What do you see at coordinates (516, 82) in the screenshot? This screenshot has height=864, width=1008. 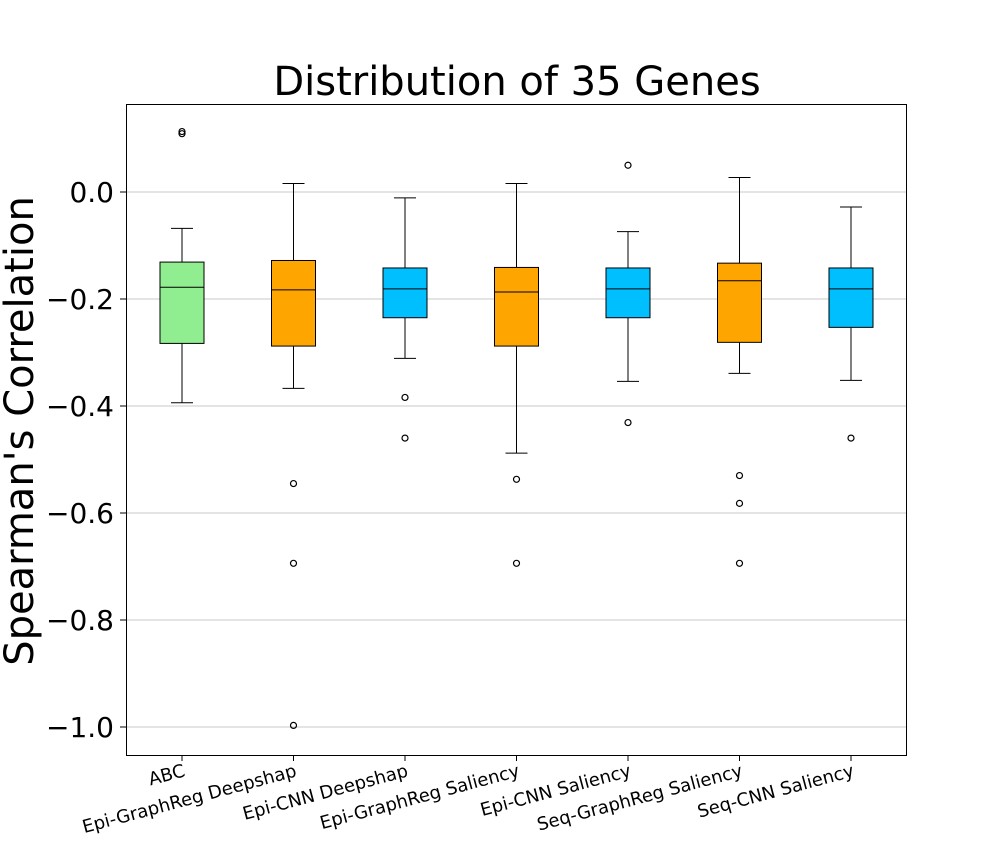 I see `chart-title: Distribution of 35 Genes` at bounding box center [516, 82].